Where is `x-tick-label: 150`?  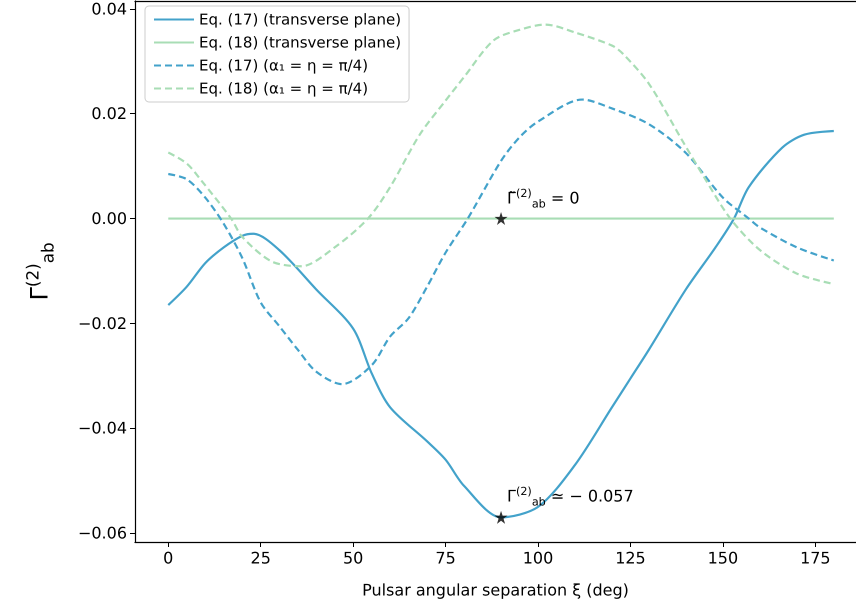
x-tick-label: 150 is located at coordinates (723, 558).